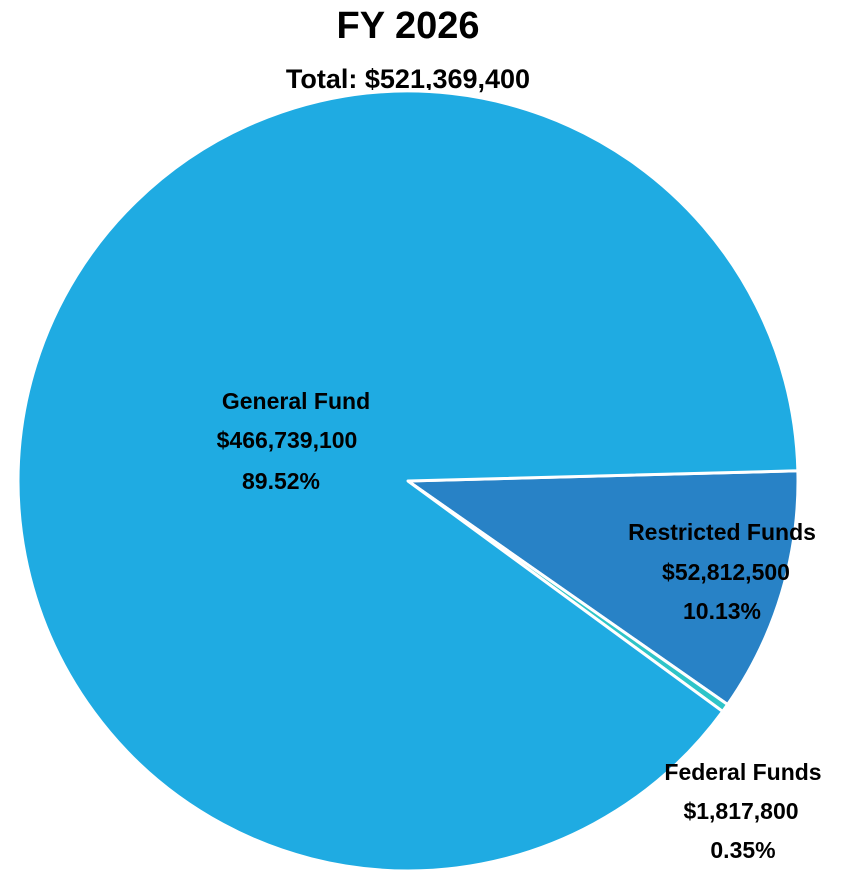  I want to click on slice-restricted-funds, so click(603, 588).